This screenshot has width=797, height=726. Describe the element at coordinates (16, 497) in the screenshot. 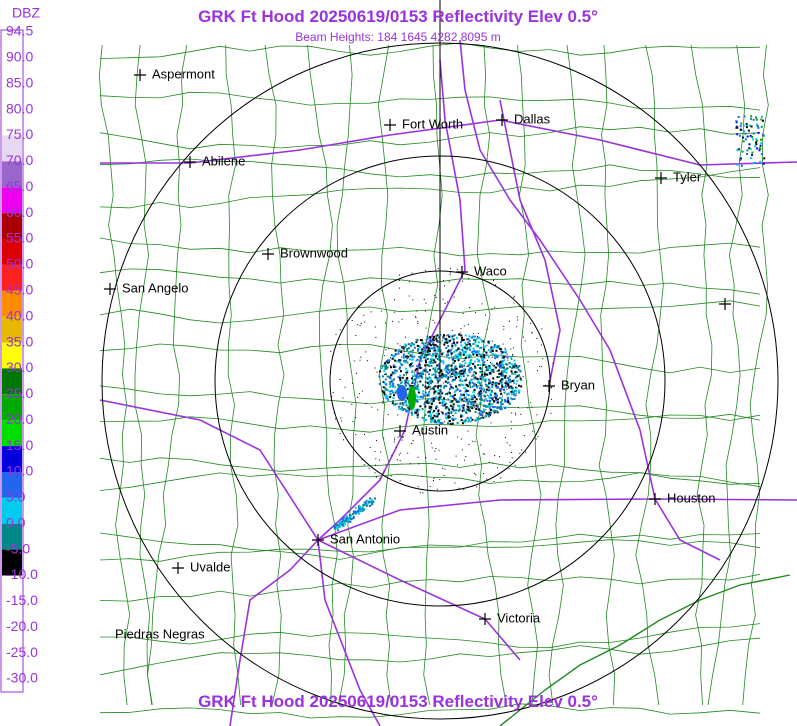

I see `legend-label: 5.0` at that location.